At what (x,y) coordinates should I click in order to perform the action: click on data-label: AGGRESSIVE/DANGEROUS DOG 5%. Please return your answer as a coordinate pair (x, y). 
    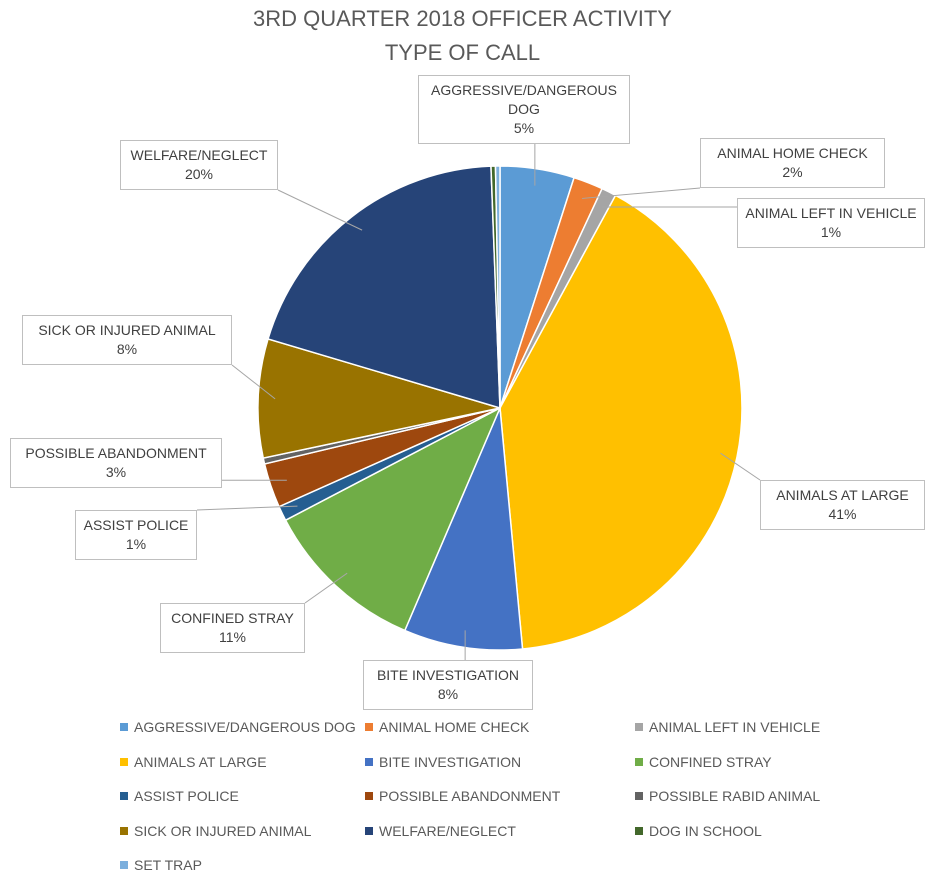
    Looking at the image, I should click on (524, 109).